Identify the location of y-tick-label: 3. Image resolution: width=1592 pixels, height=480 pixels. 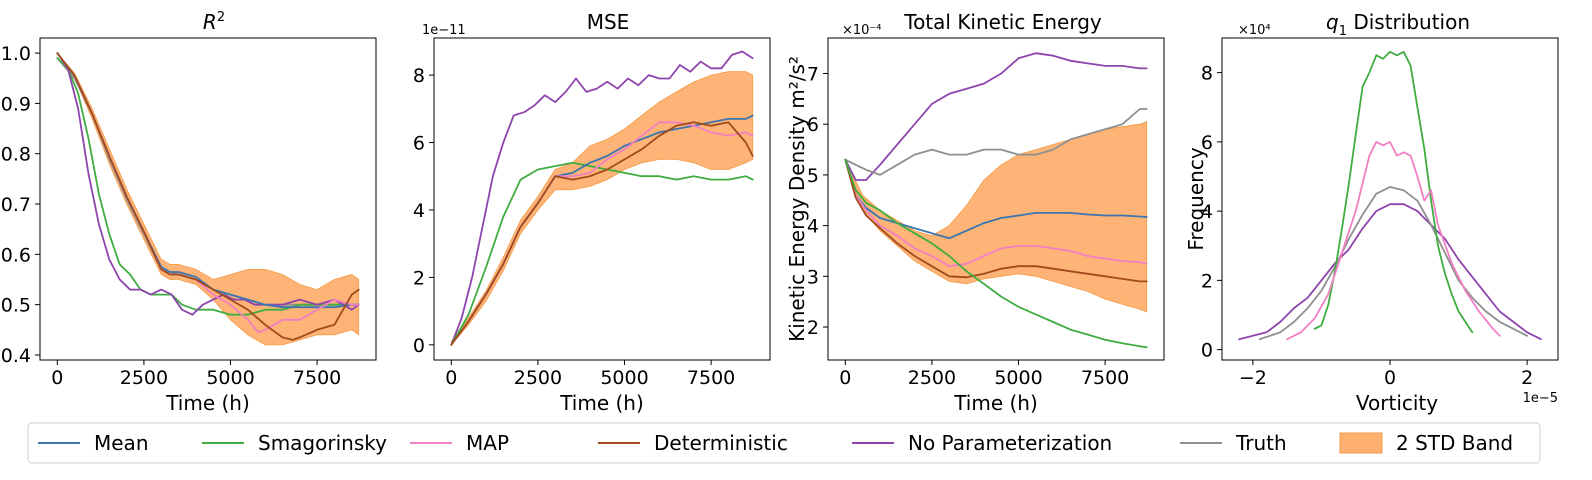
(813, 277).